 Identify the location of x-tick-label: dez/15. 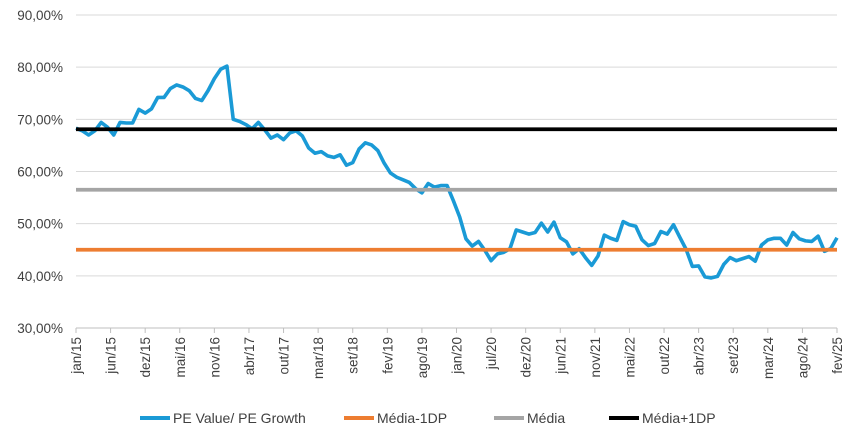
(145, 357).